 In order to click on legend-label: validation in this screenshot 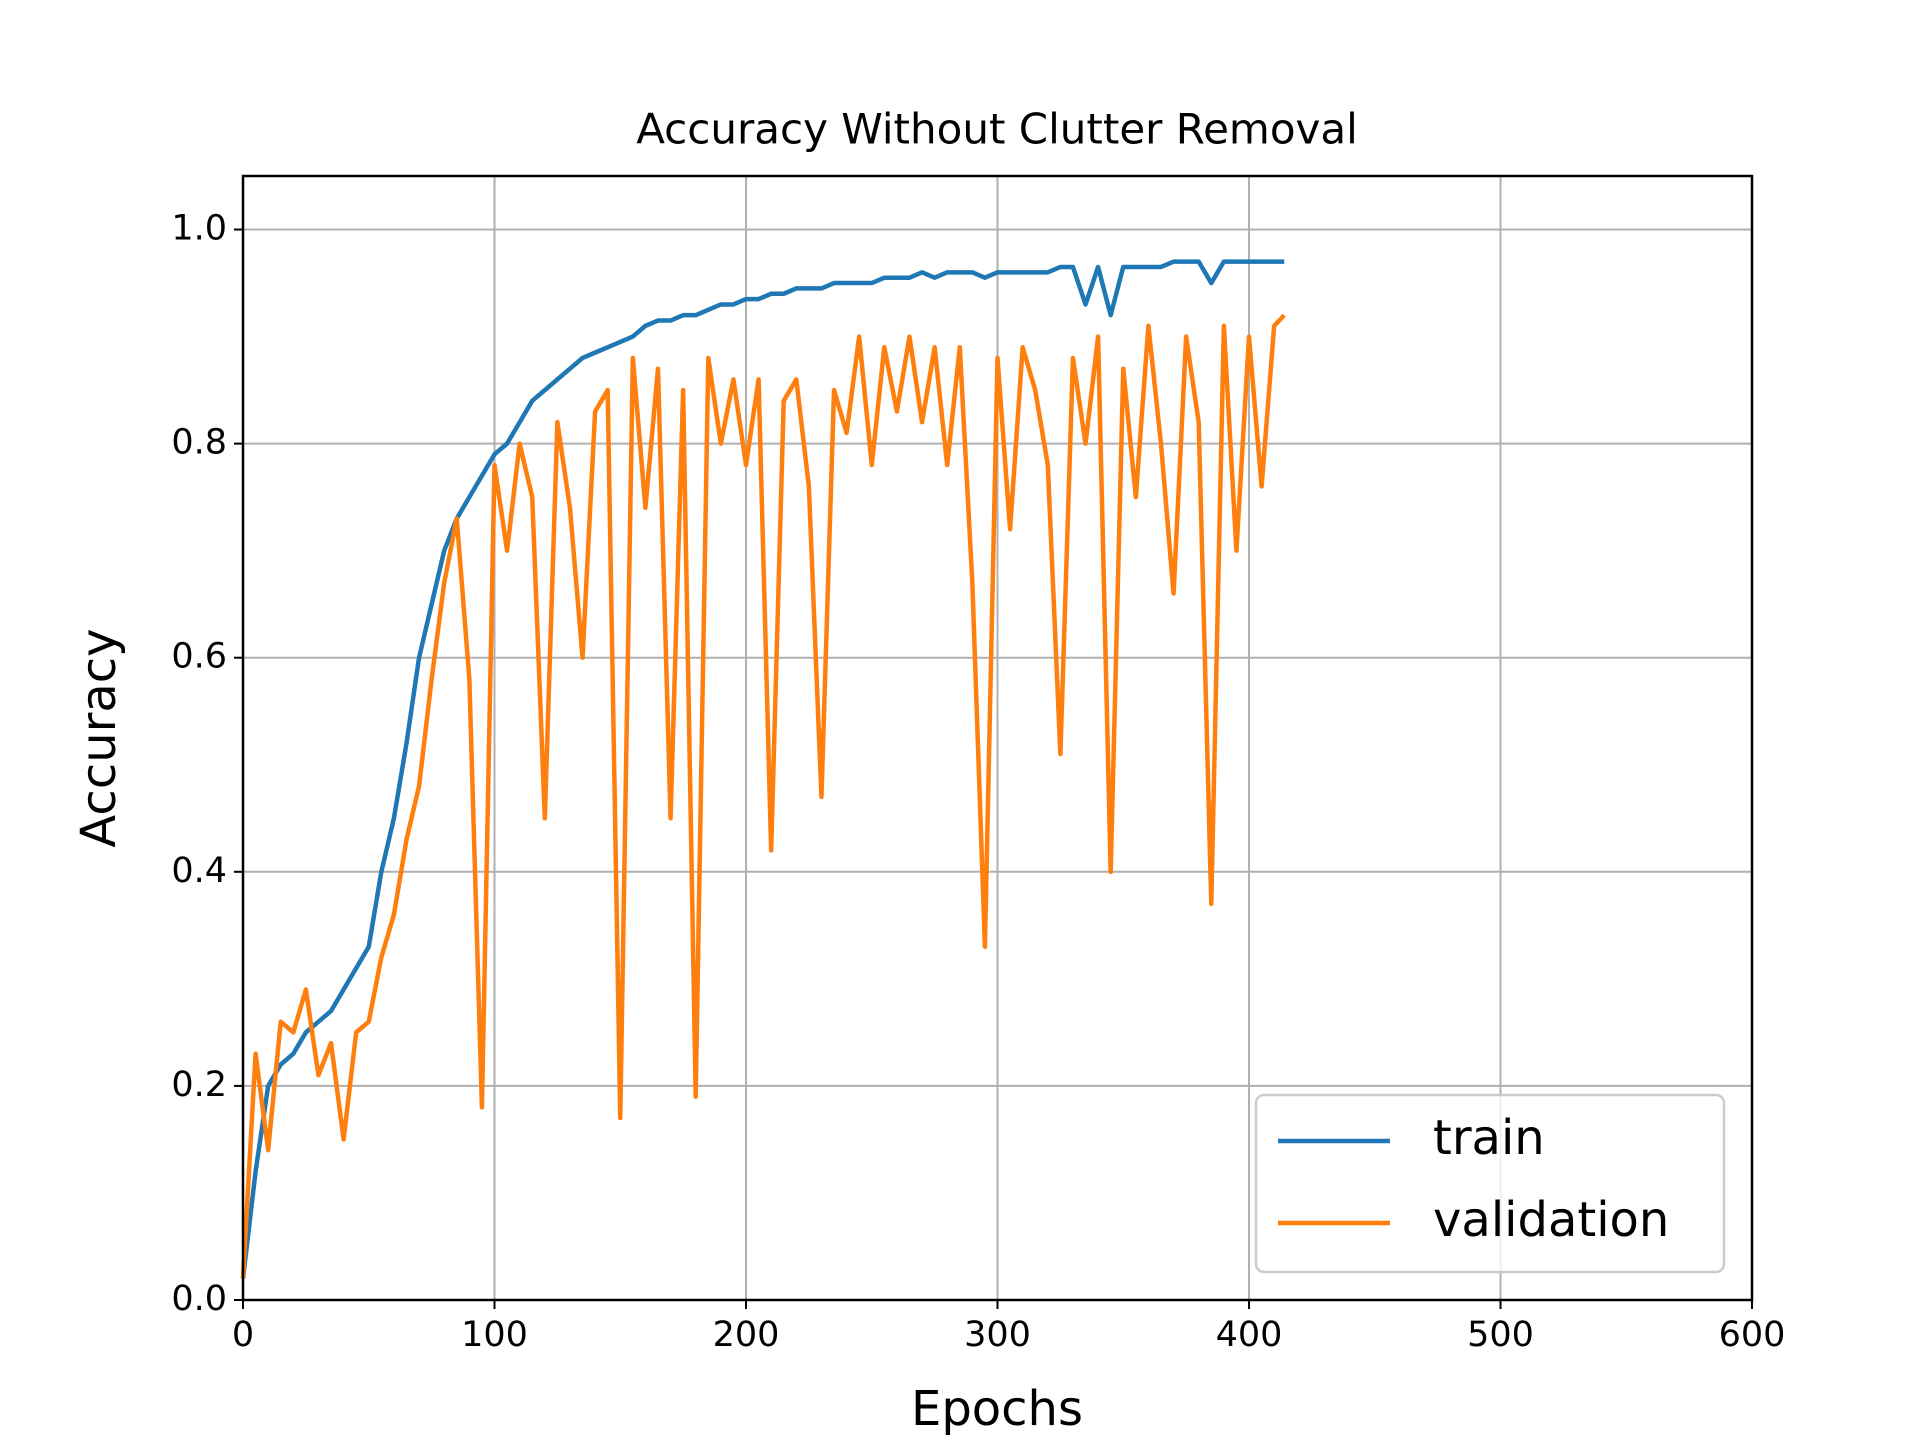, I will do `click(1551, 1220)`.